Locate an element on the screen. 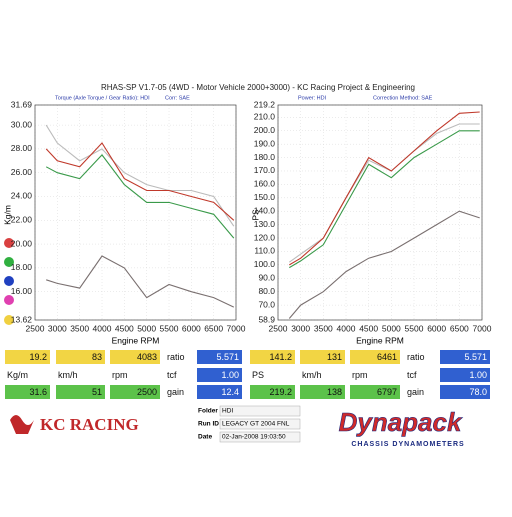 This screenshot has width=512, height=517. y-tick-label: 80.0 is located at coordinates (266, 291).